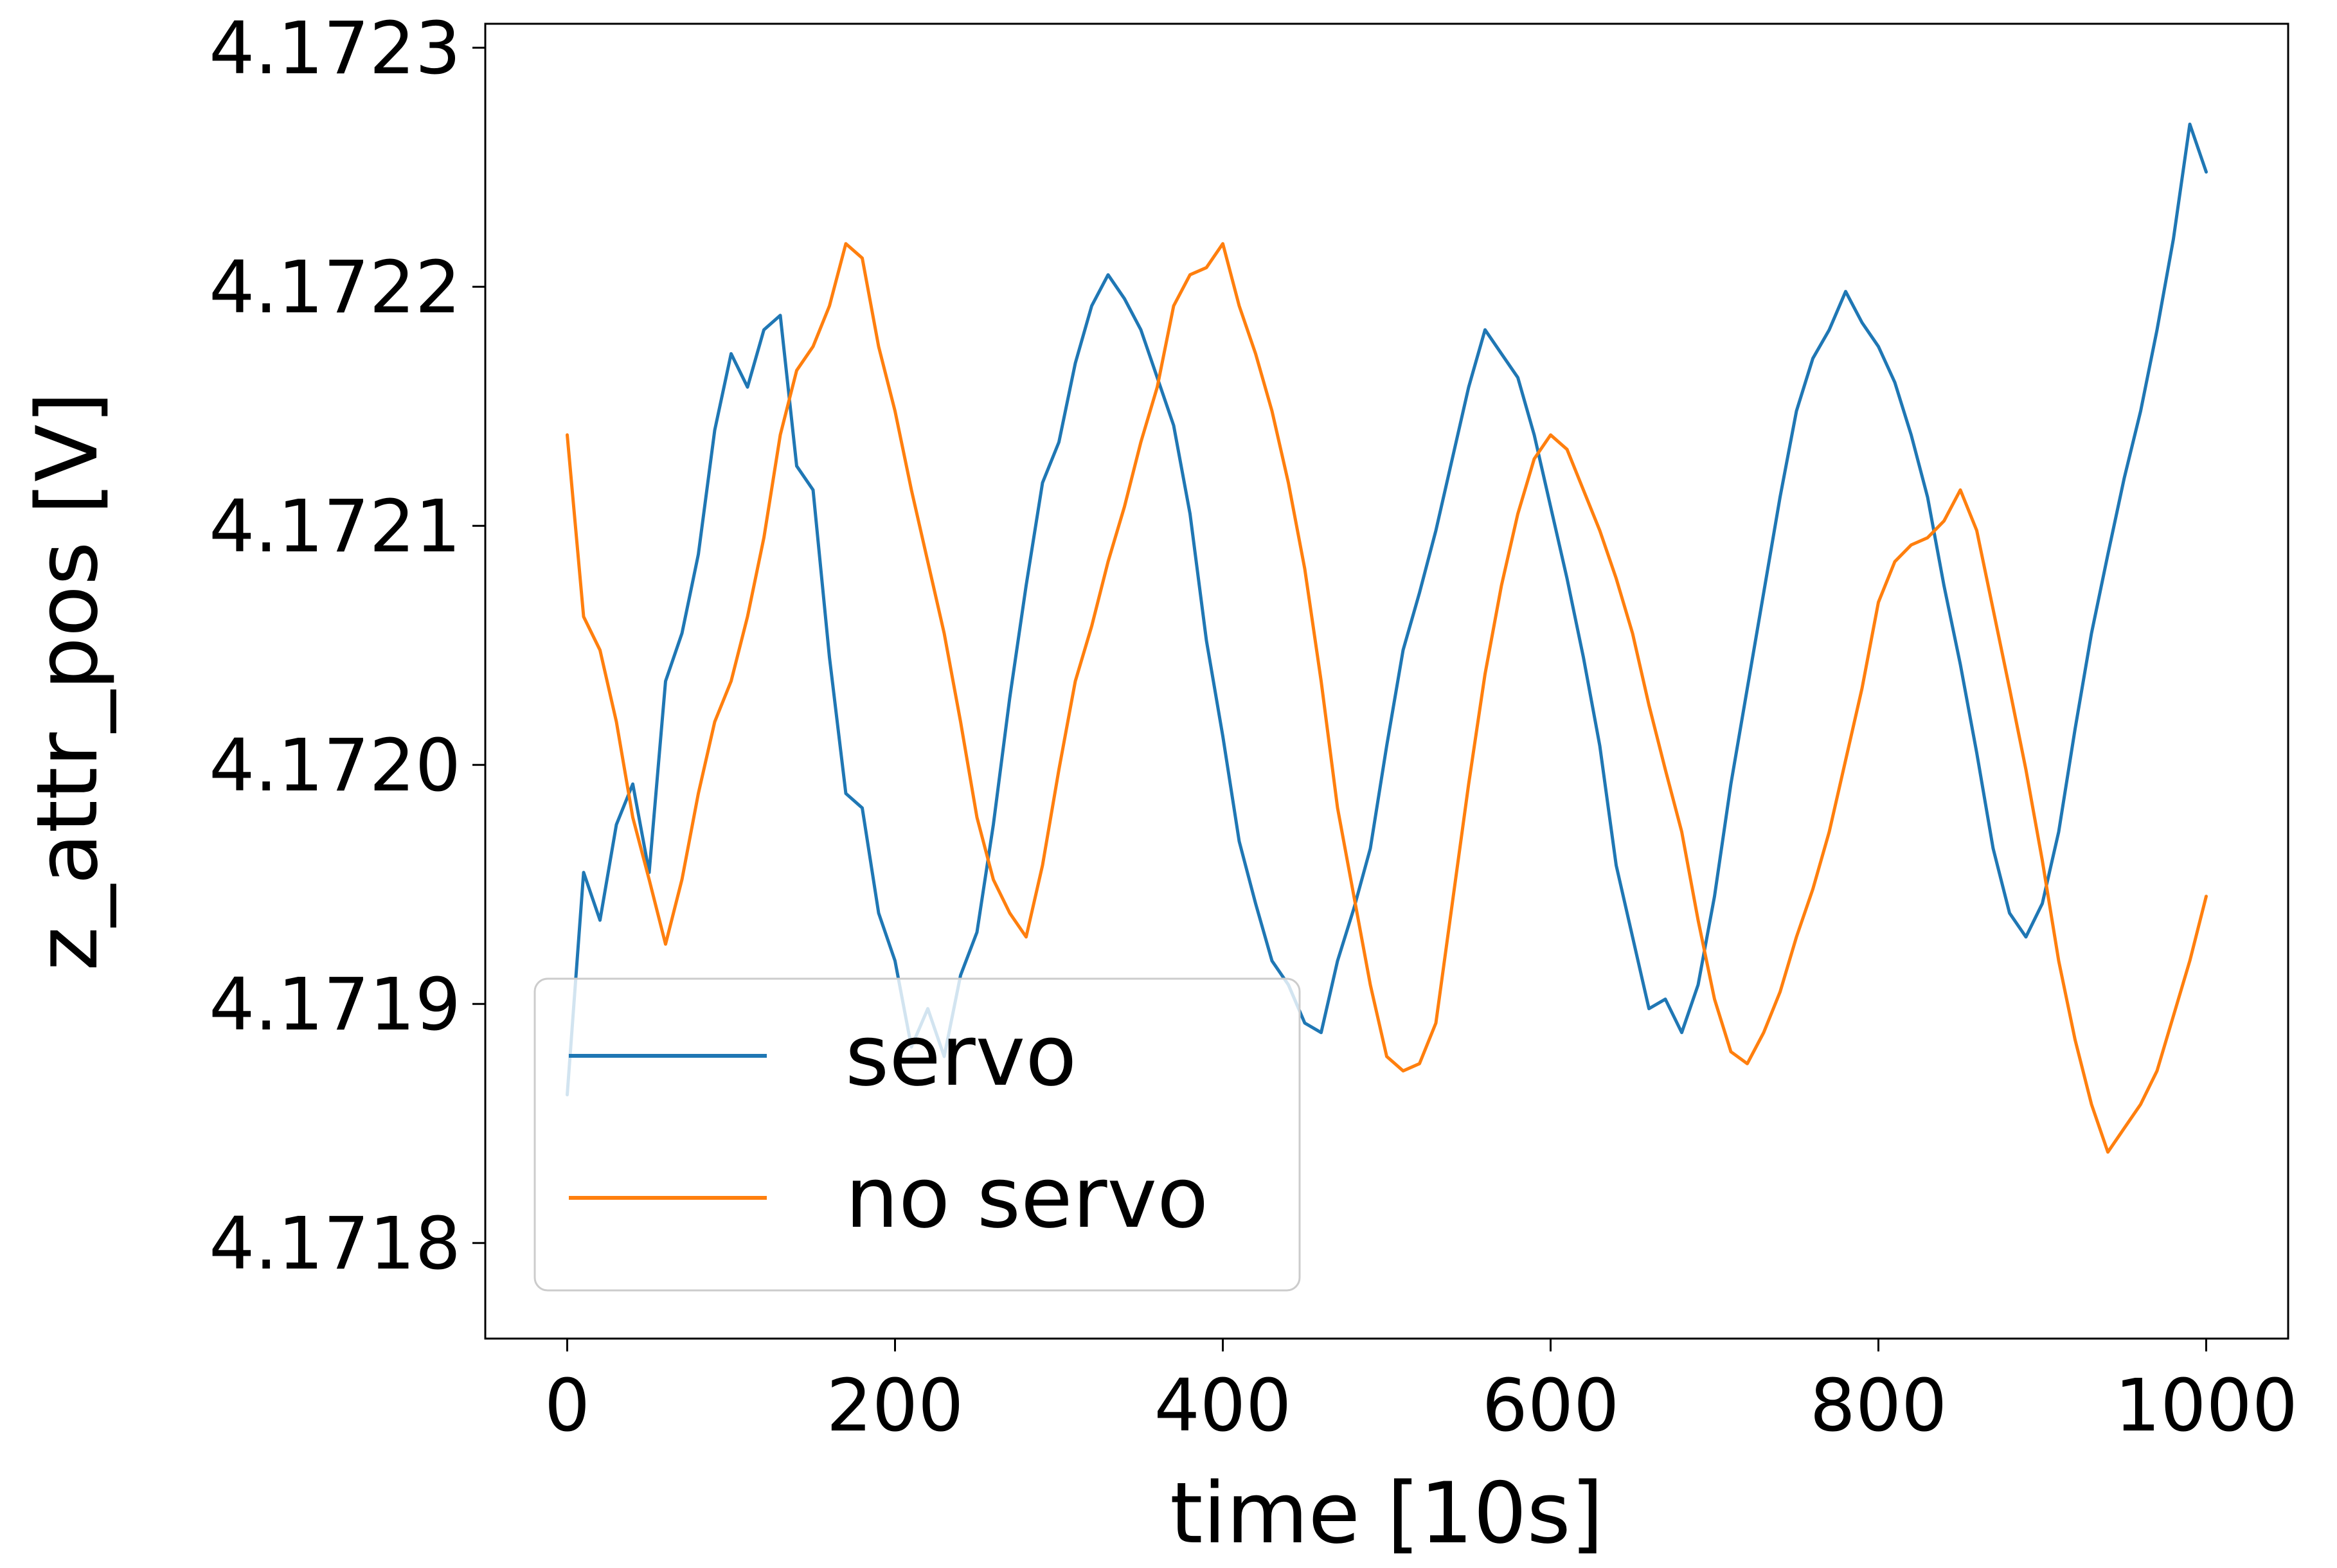 The width and height of the screenshot is (2337, 1568). Describe the element at coordinates (335, 49) in the screenshot. I see `y-tick-label: 4.1723` at that location.